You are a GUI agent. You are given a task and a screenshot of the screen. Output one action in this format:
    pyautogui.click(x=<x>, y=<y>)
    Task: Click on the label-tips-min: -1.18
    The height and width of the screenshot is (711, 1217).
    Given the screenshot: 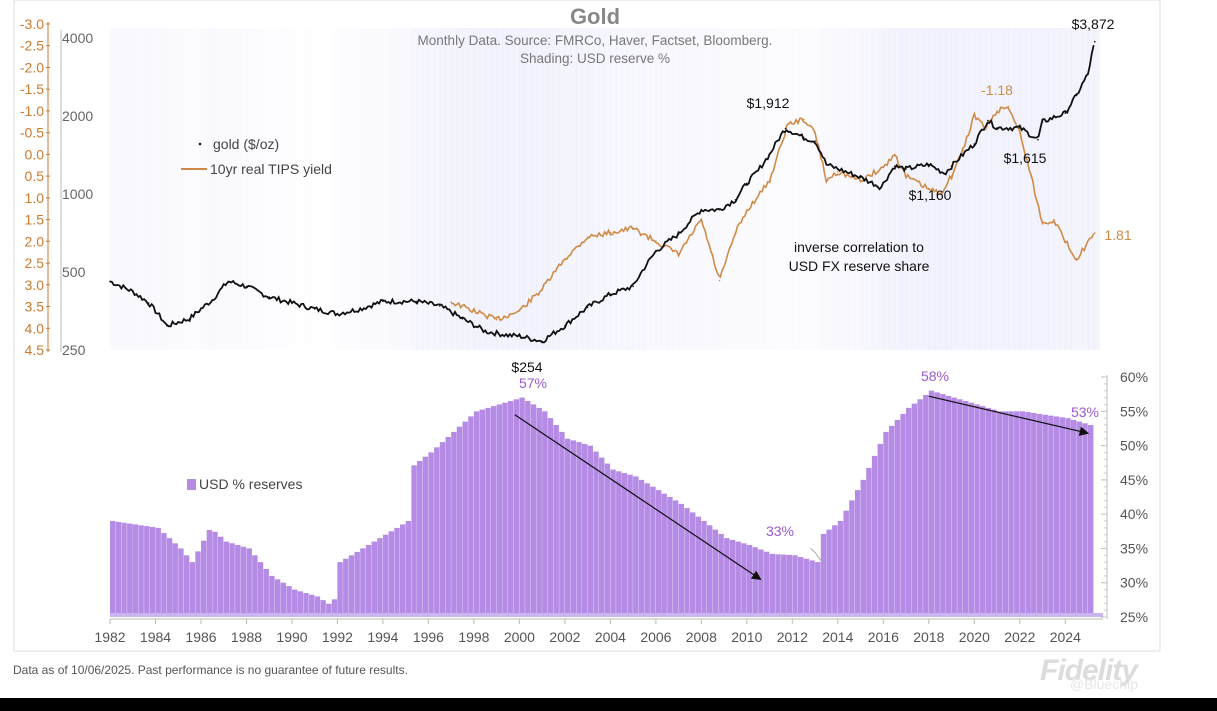 What is the action you would take?
    pyautogui.click(x=997, y=90)
    